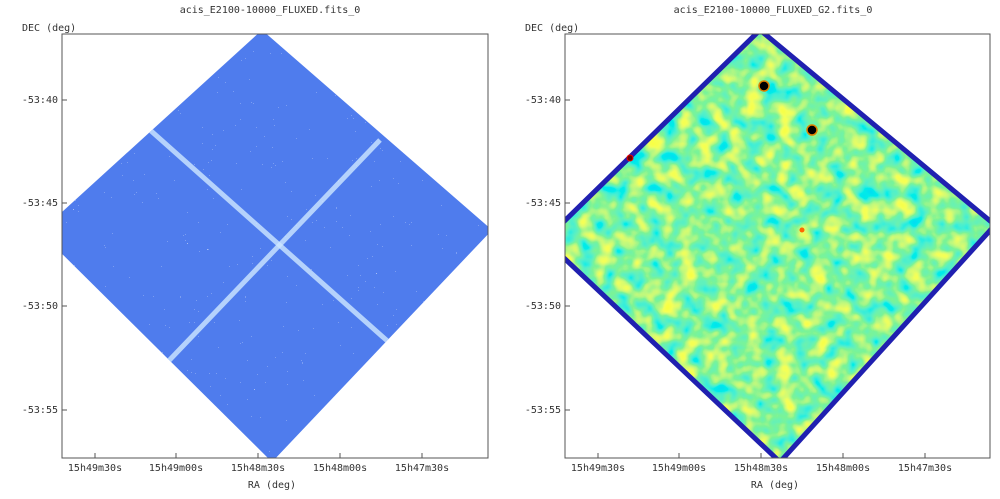 The height and width of the screenshot is (499, 1000). I want to click on panel-title: acis_E2100-10000_FLUXED.fits_0, so click(270, 10).